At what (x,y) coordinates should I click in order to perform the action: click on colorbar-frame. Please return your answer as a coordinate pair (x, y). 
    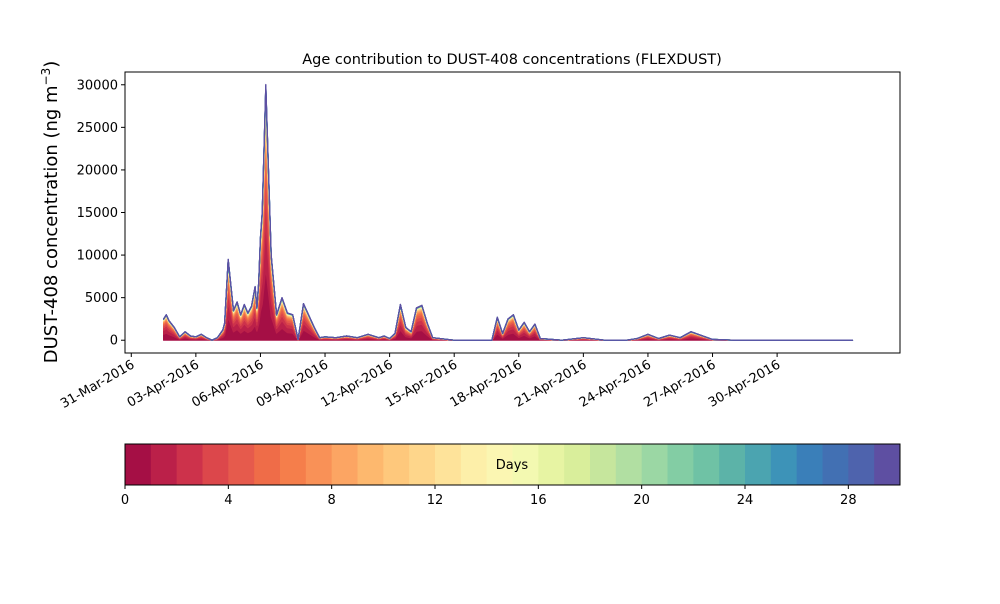
    Looking at the image, I should click on (512, 464).